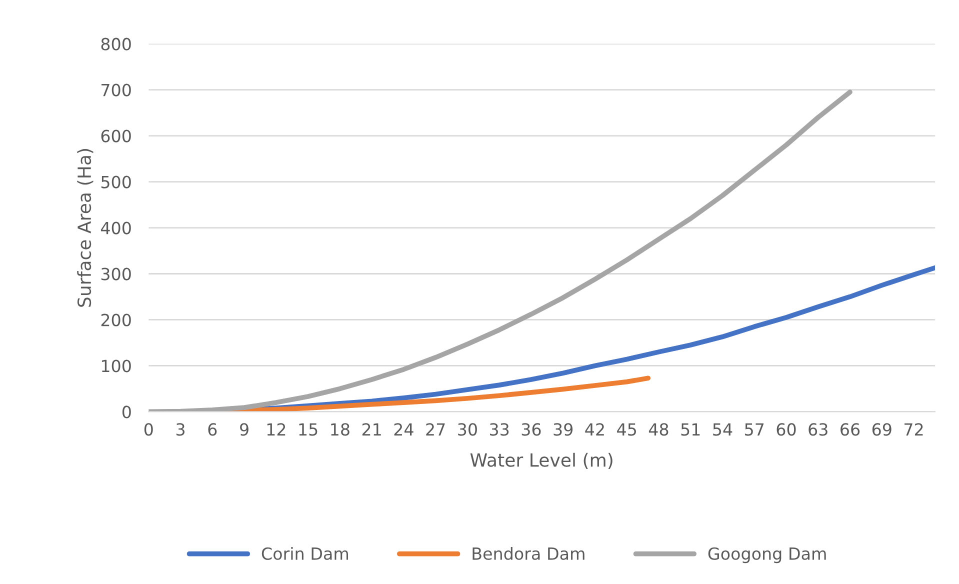 The width and height of the screenshot is (959, 584). Describe the element at coordinates (244, 429) in the screenshot. I see `x-tick-label: 9` at that location.